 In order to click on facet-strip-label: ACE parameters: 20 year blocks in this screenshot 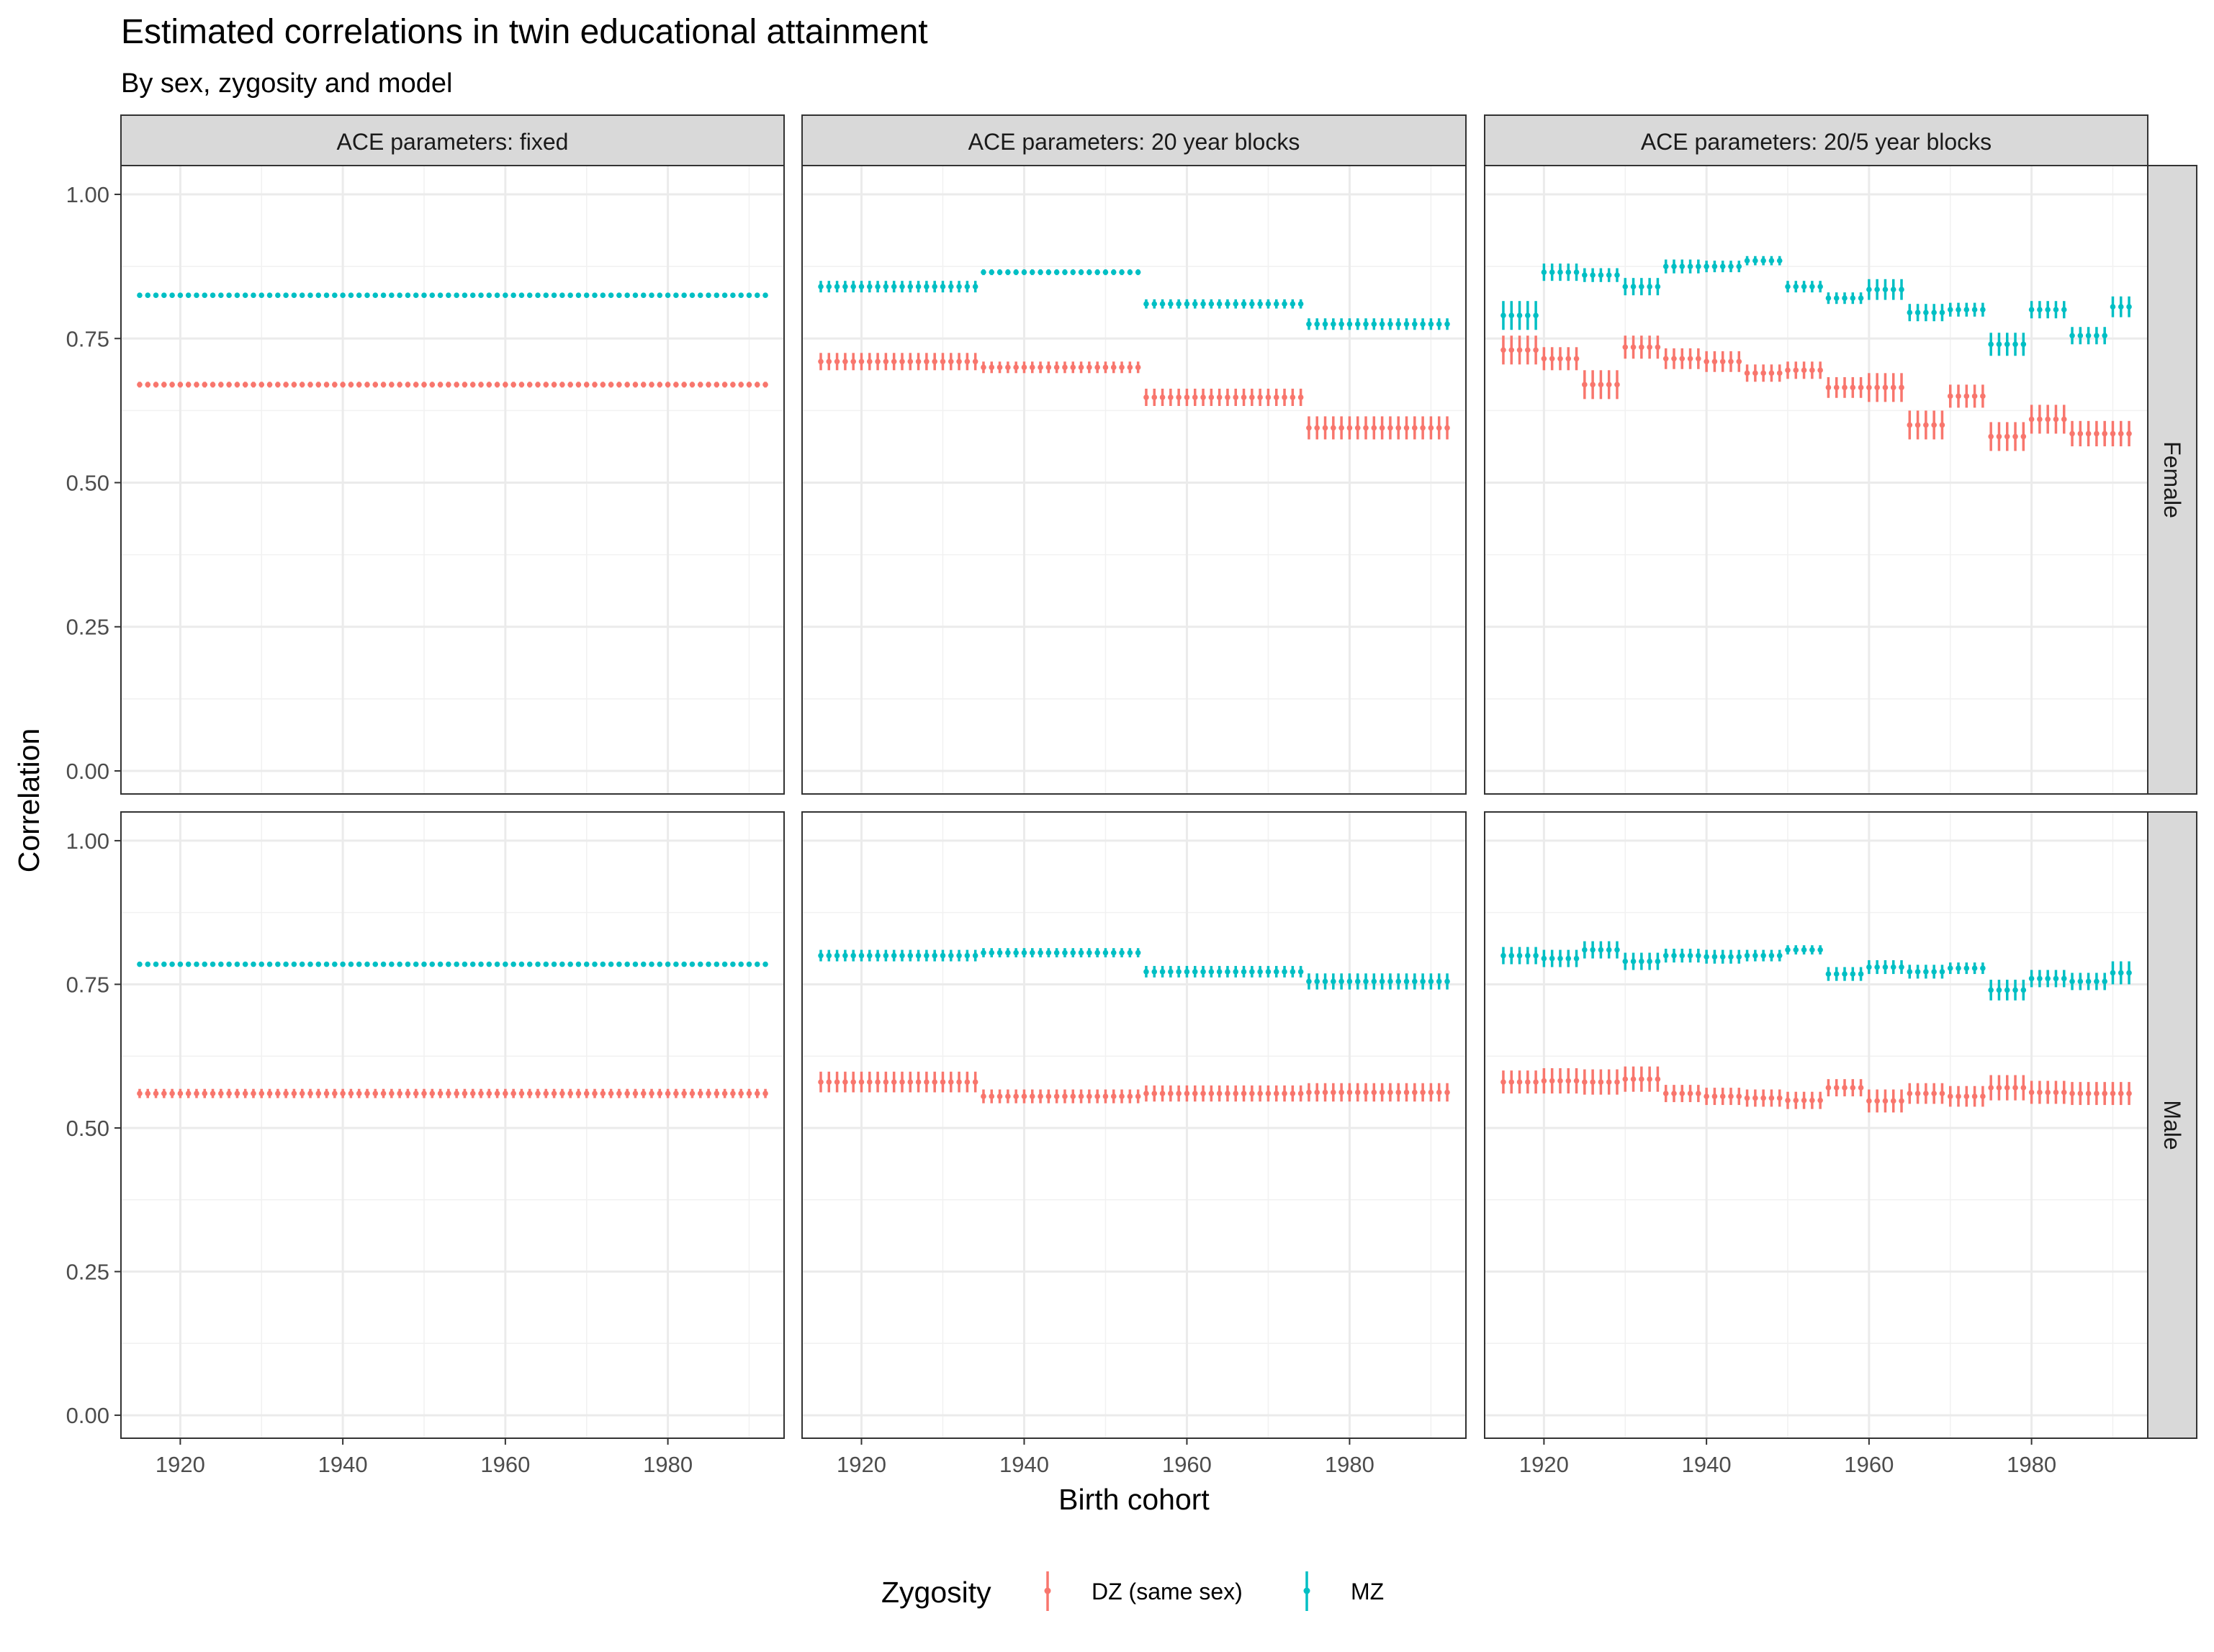, I will do `click(1134, 142)`.